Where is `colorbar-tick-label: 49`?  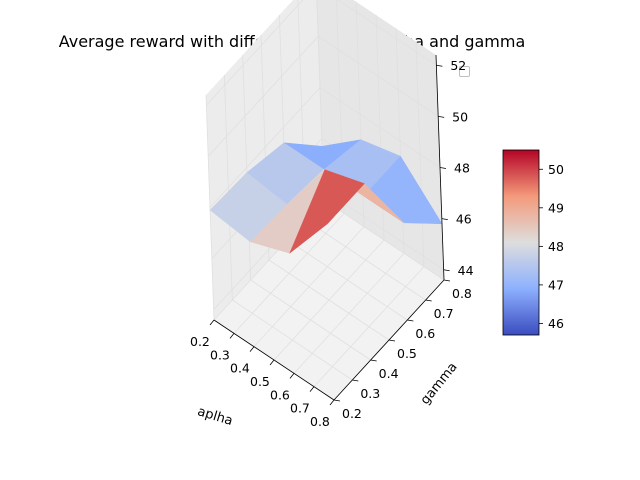
colorbar-tick-label: 49 is located at coordinates (556, 207).